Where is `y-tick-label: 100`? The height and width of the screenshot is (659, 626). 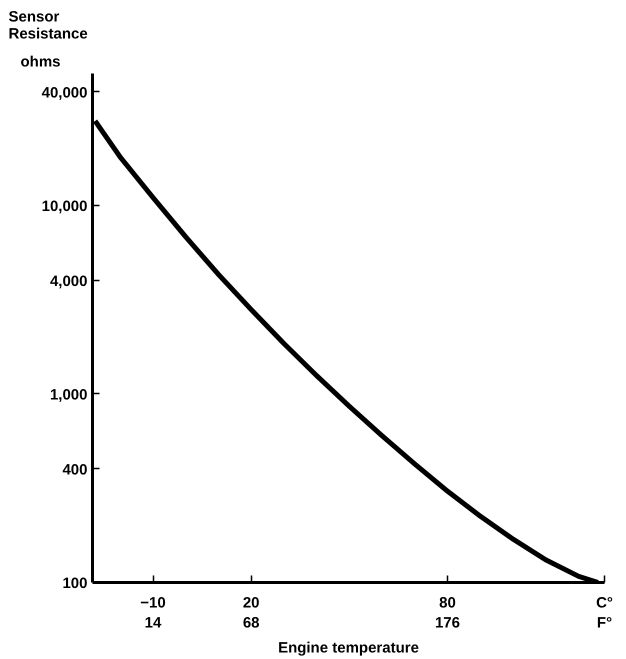
y-tick-label: 100 is located at coordinates (75, 583).